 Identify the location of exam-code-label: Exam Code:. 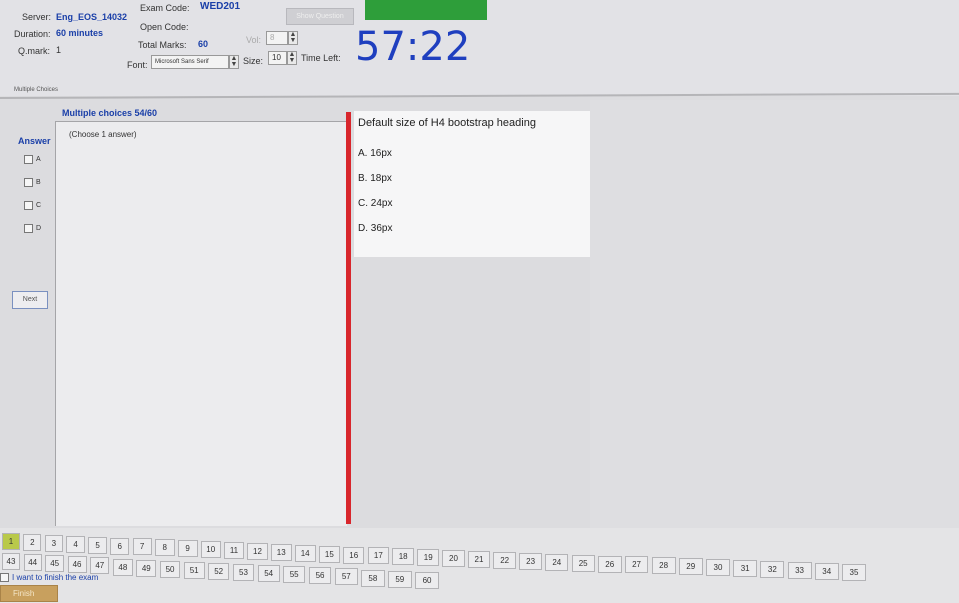
(165, 8).